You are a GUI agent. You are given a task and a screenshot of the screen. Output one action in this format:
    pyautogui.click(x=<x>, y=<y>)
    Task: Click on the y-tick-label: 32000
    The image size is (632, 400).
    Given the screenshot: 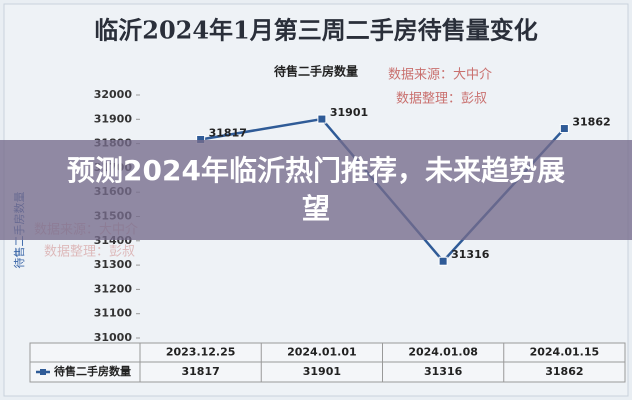 What is the action you would take?
    pyautogui.click(x=113, y=94)
    